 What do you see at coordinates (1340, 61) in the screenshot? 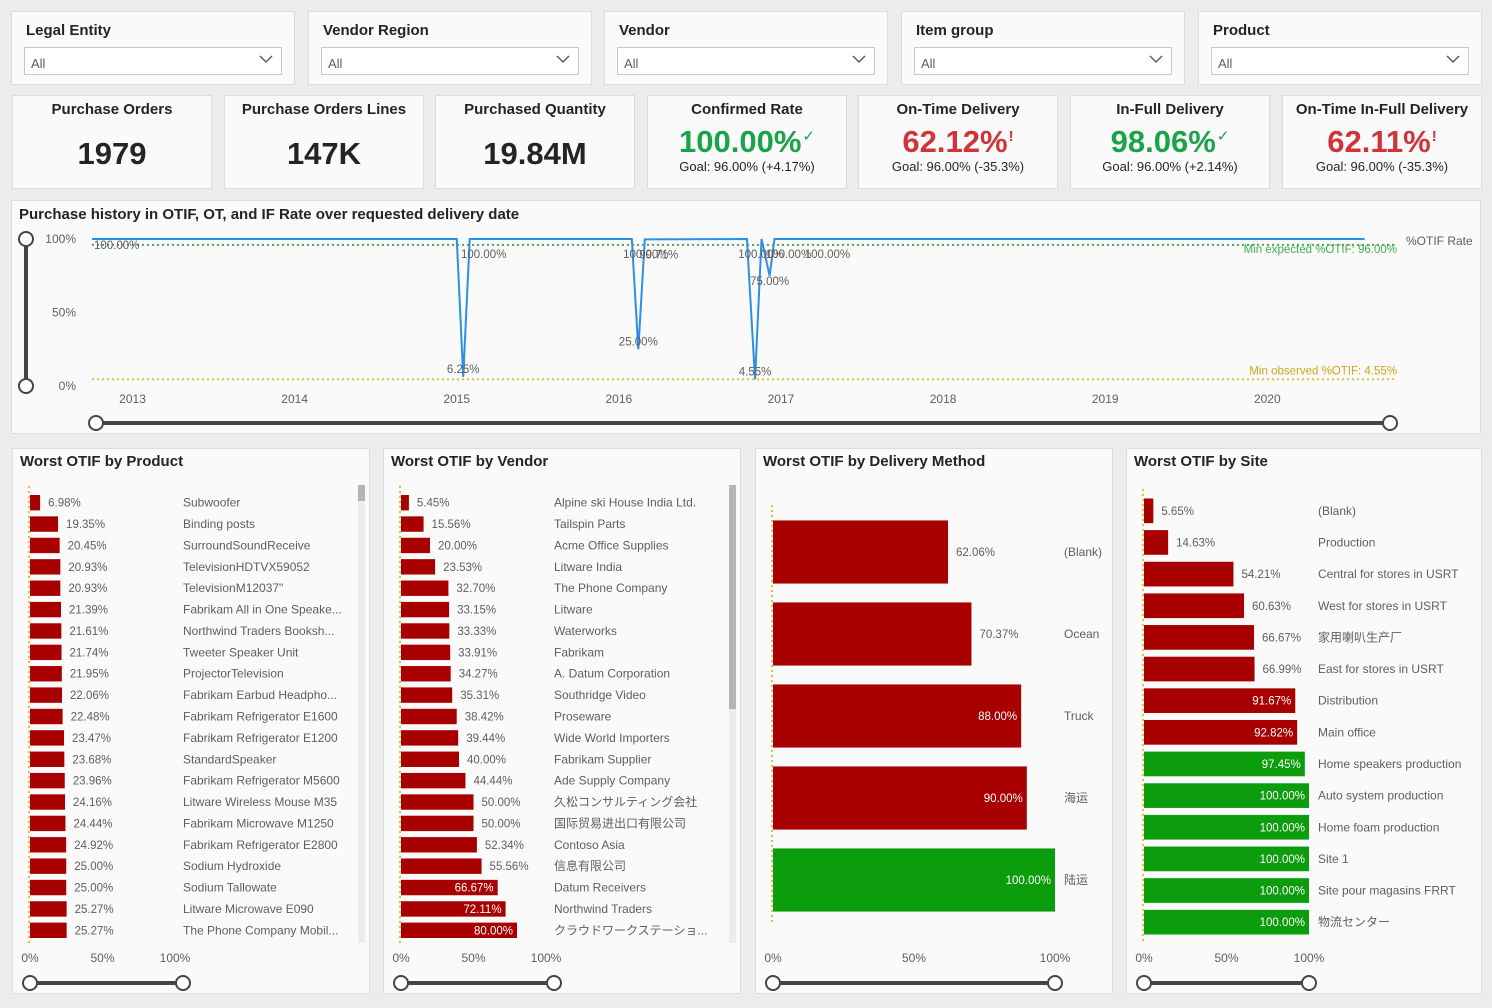
I see `product-dropdown: All` at bounding box center [1340, 61].